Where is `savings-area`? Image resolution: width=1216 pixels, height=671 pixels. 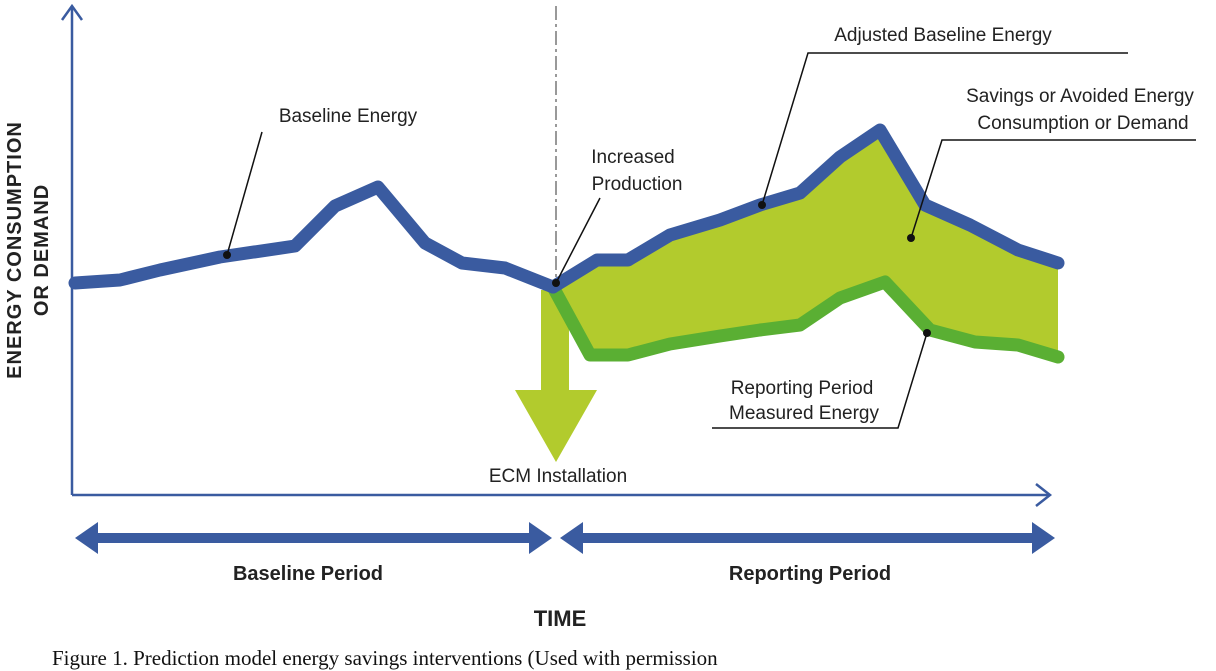 savings-area is located at coordinates (805, 243).